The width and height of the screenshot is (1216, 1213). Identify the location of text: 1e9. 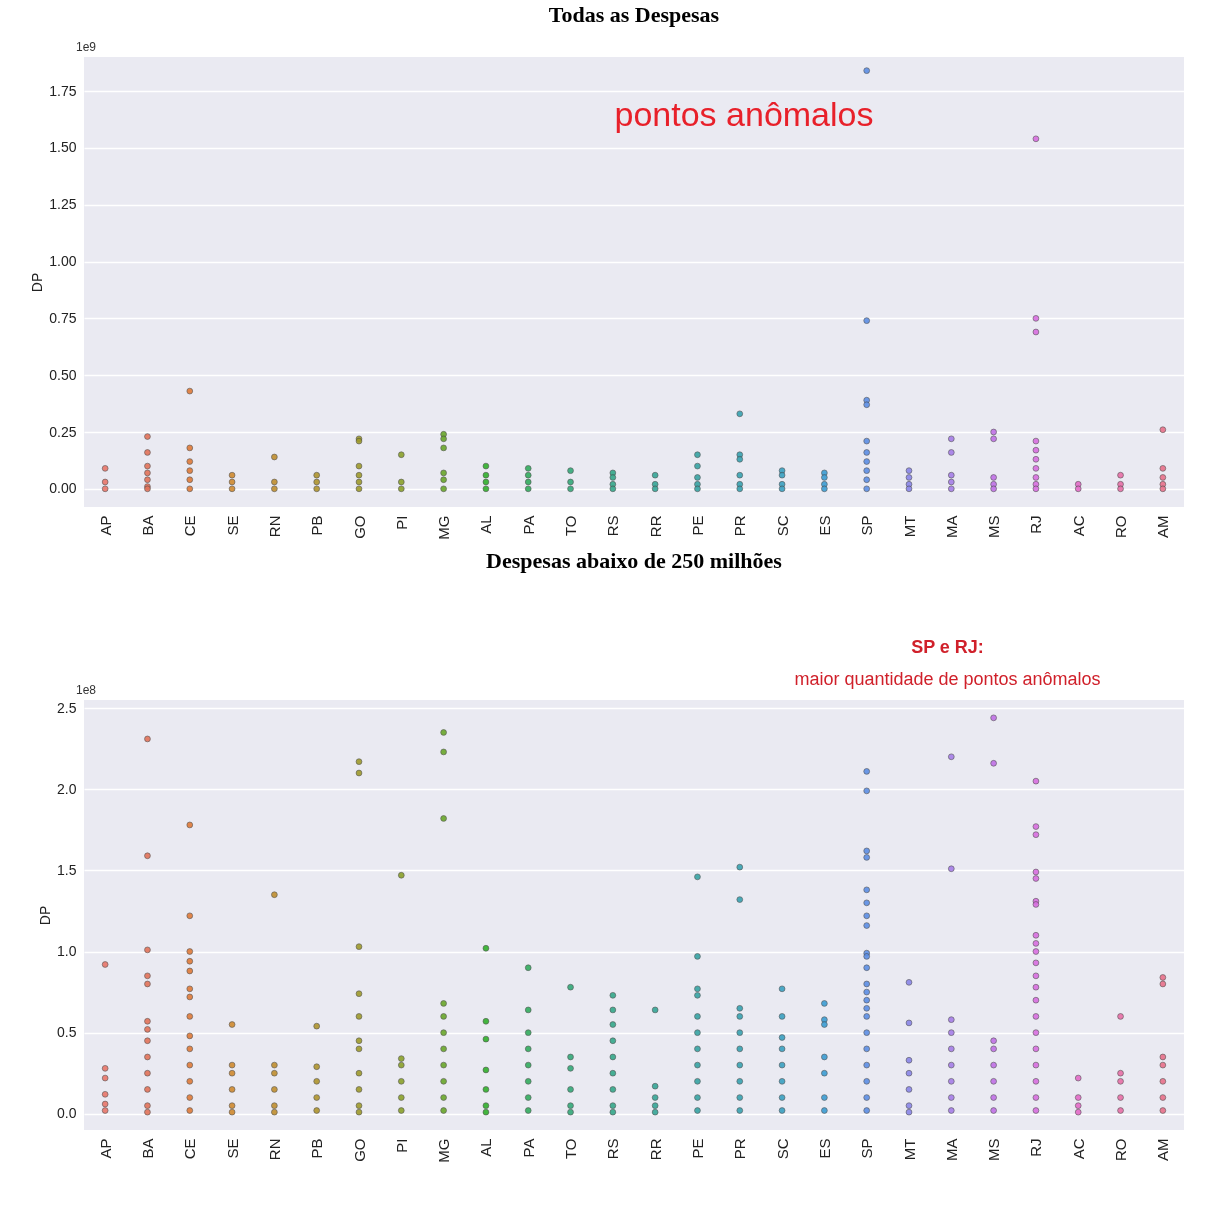
(86, 47).